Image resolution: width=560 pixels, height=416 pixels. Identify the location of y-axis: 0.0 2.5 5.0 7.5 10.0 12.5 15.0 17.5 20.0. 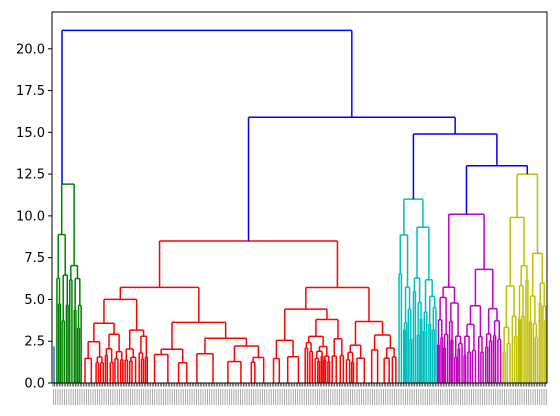
(34, 217).